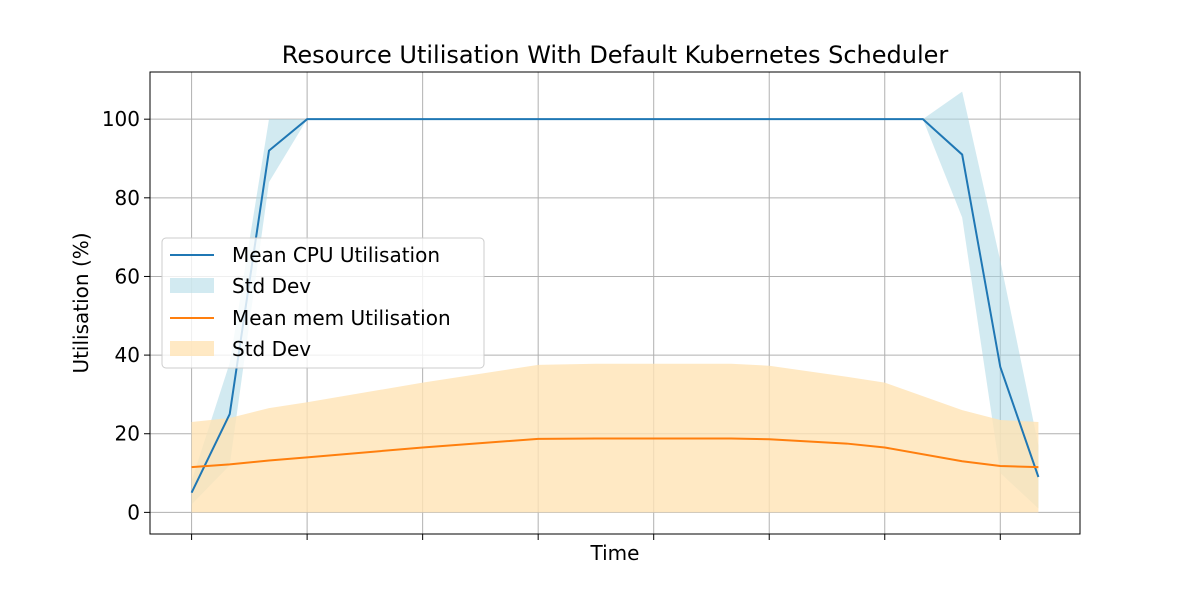 The image size is (1200, 600). Describe the element at coordinates (192, 348) in the screenshot. I see `legend-swatch-mem-std` at that location.